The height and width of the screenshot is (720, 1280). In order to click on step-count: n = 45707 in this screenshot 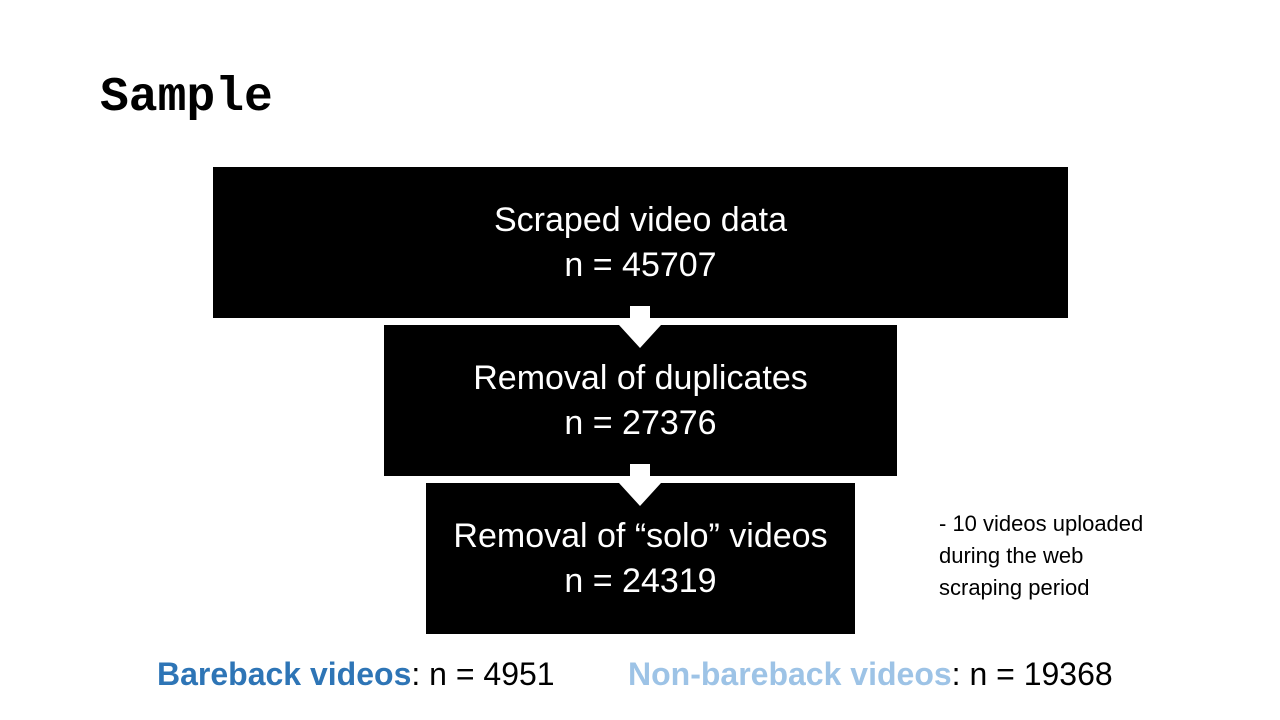, I will do `click(640, 264)`.